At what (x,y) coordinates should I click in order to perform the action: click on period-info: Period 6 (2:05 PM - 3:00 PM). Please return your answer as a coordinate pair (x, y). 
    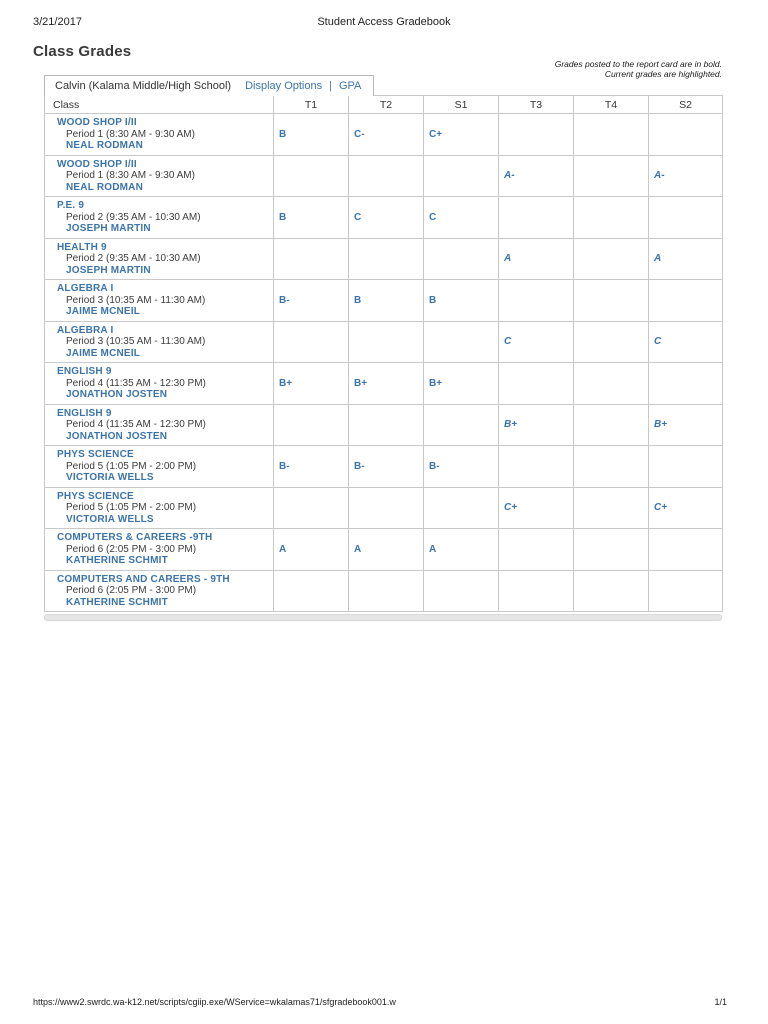
    Looking at the image, I should click on (167, 550).